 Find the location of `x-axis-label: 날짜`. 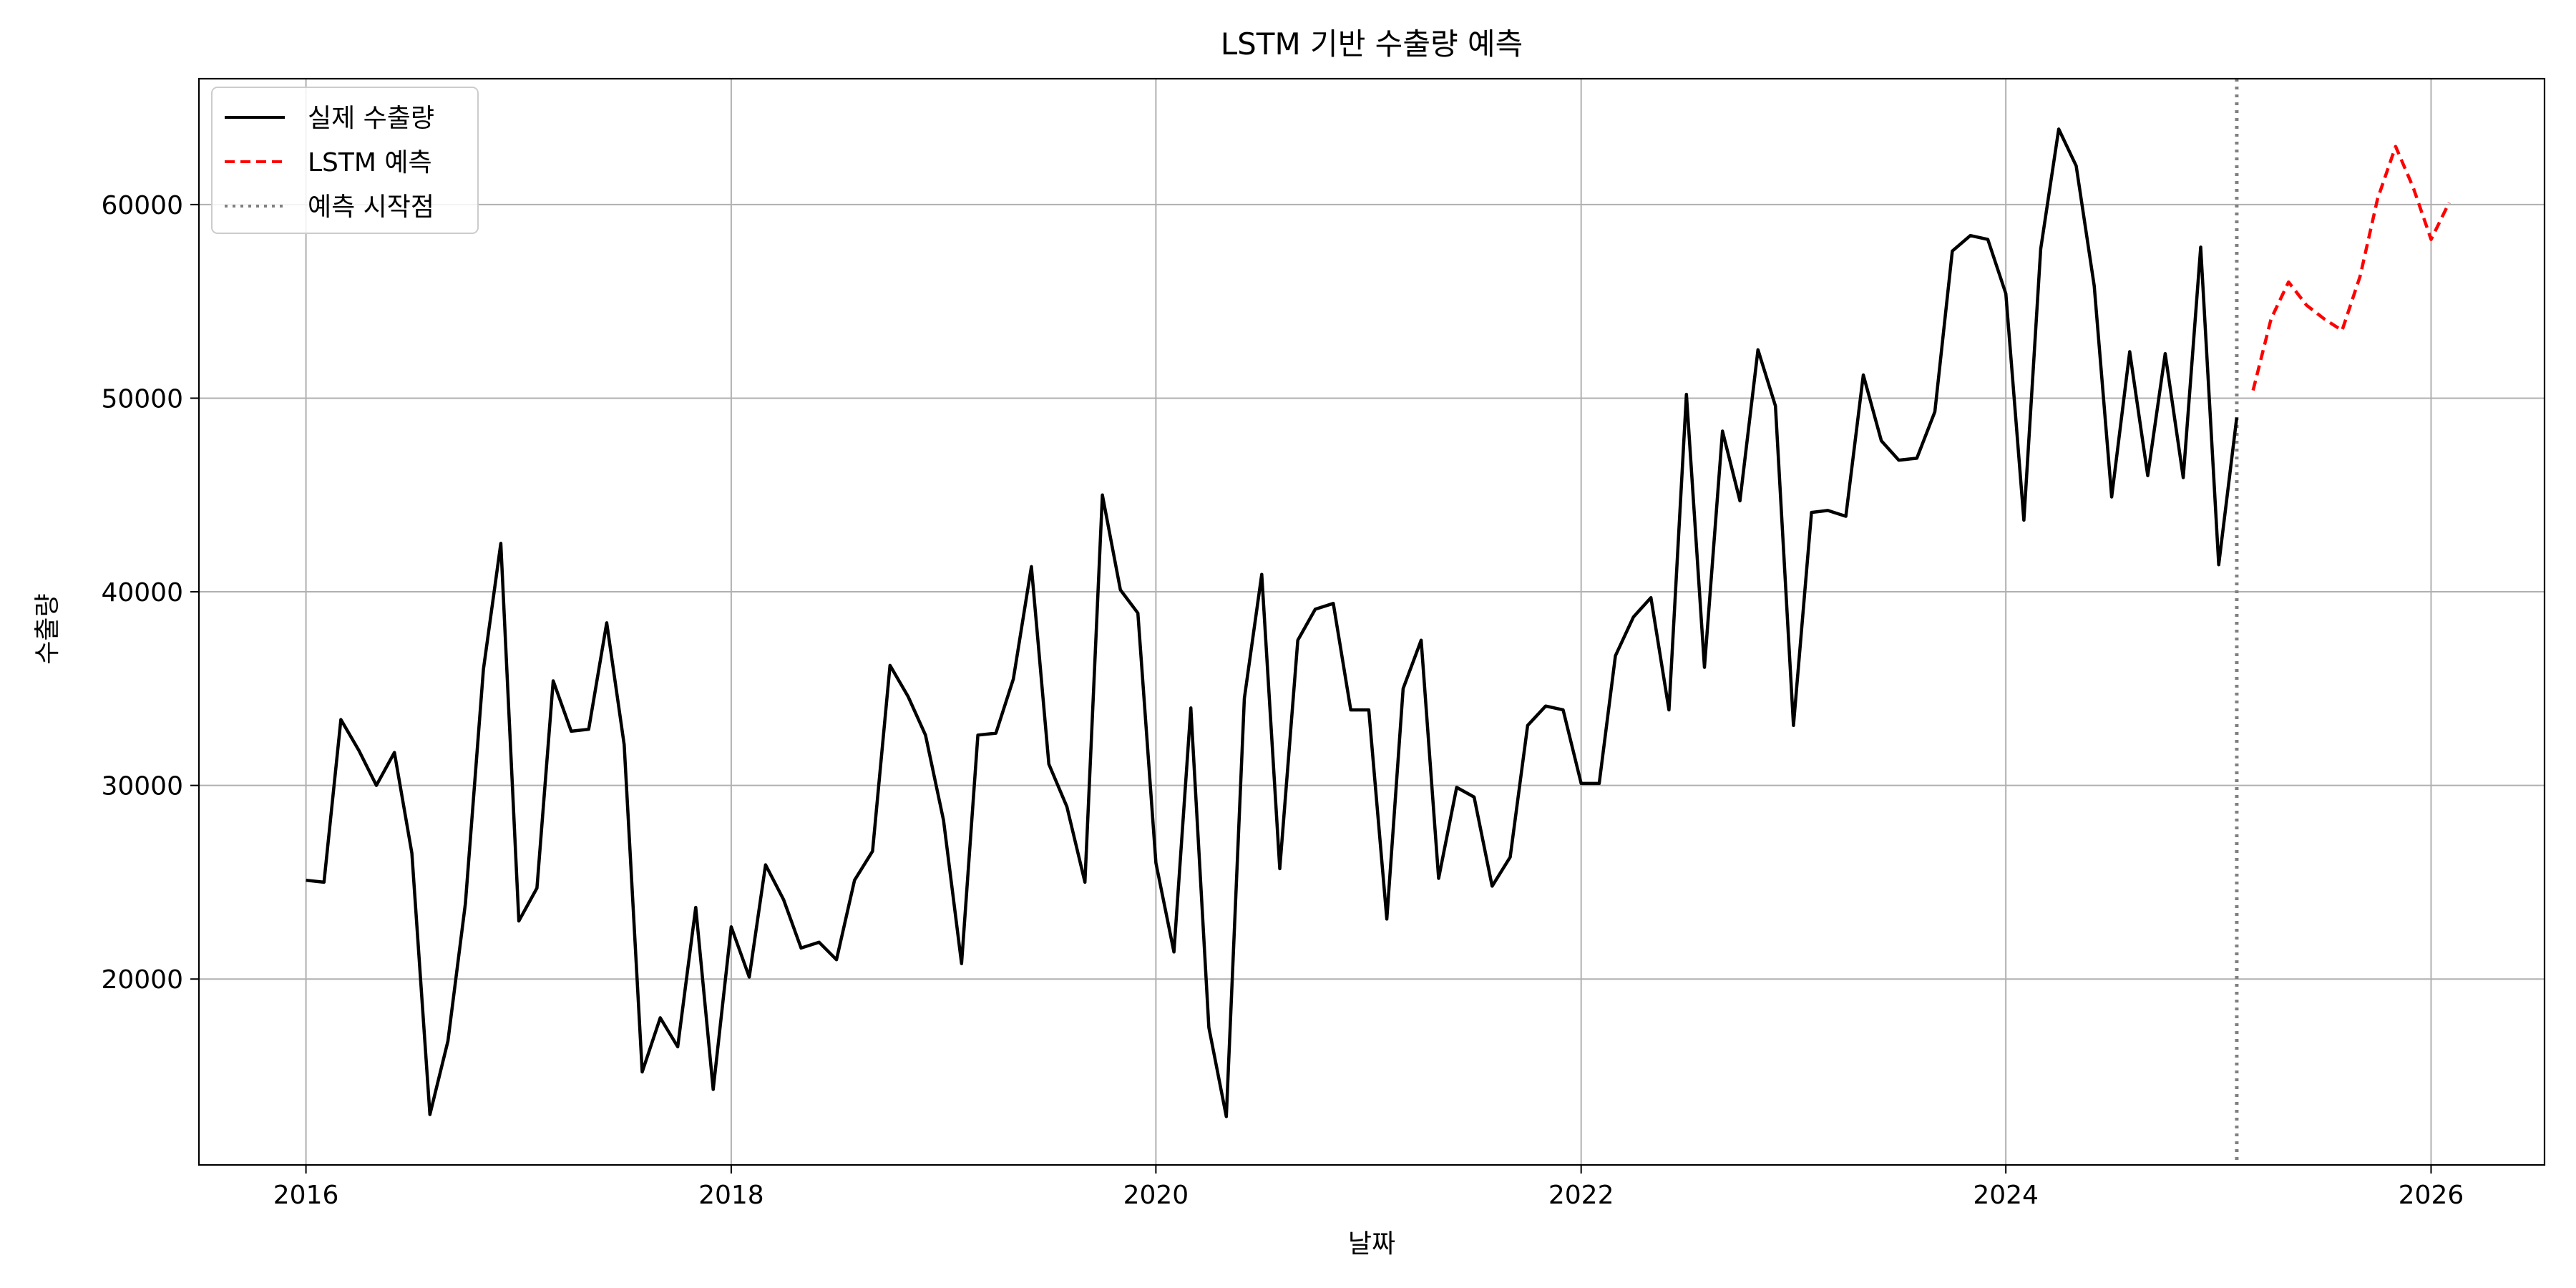

x-axis-label: 날짜 is located at coordinates (1371, 1244).